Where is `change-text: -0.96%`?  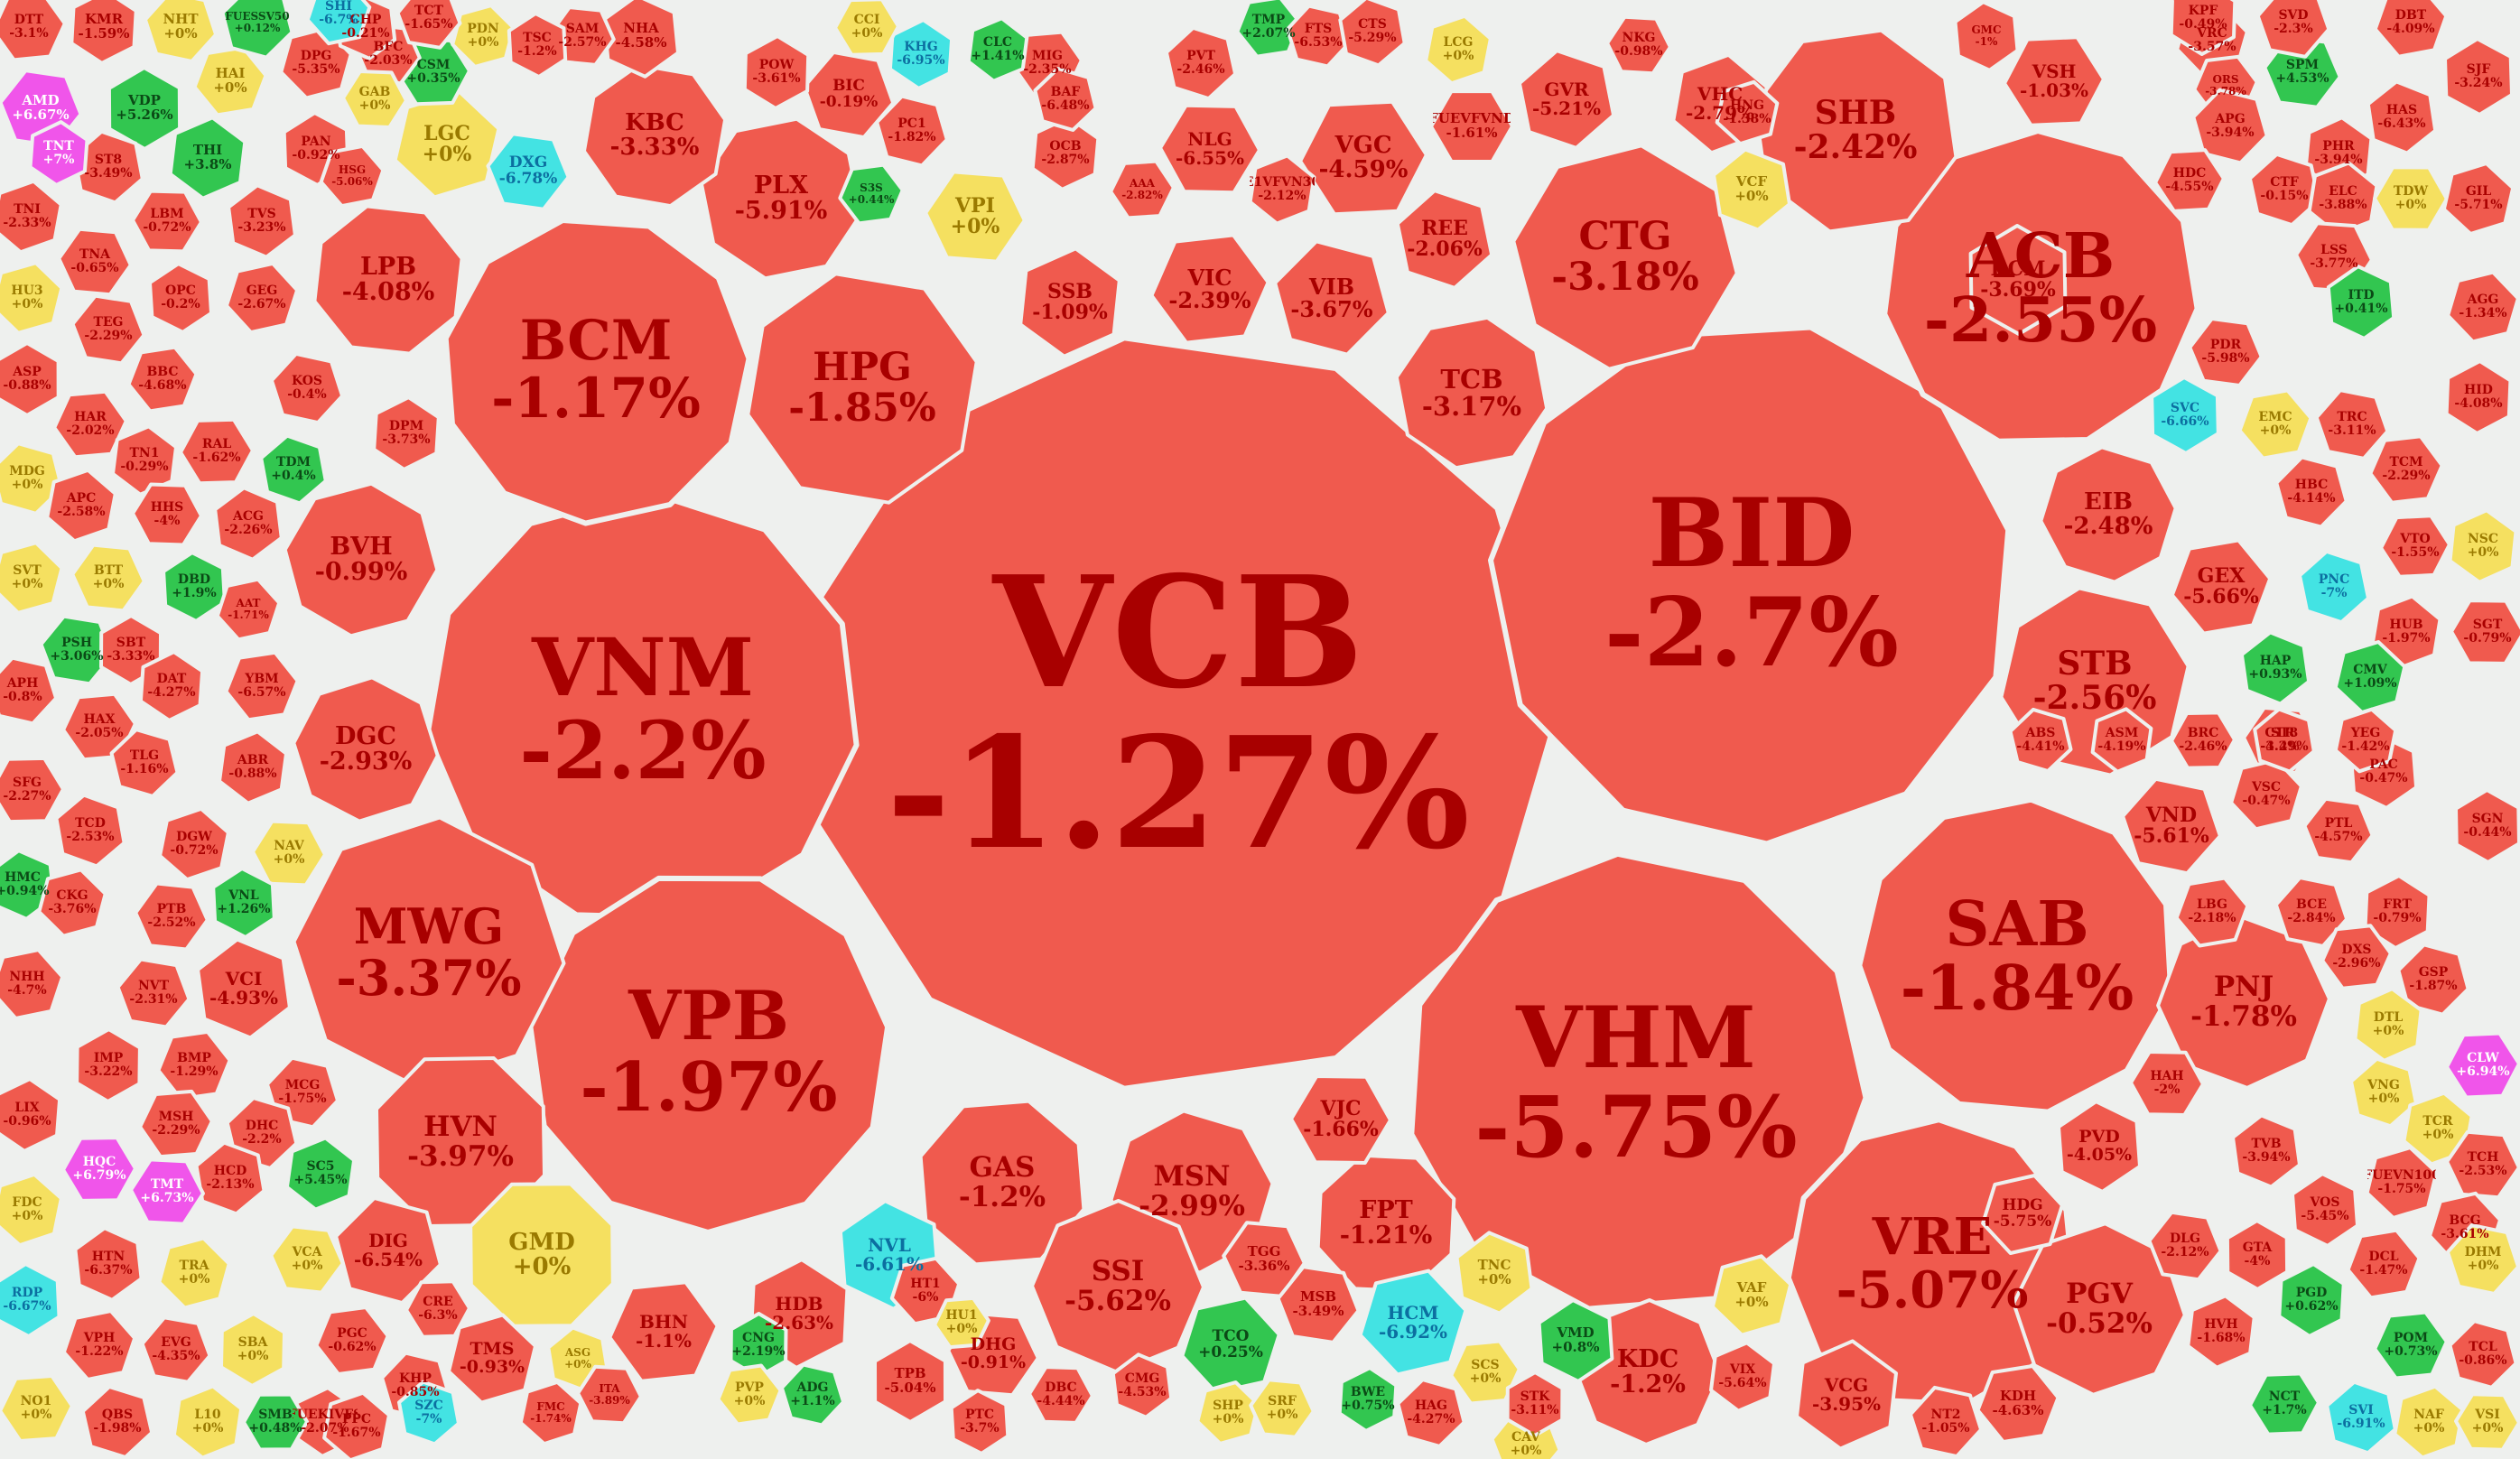 change-text: -0.96% is located at coordinates (27, 1121).